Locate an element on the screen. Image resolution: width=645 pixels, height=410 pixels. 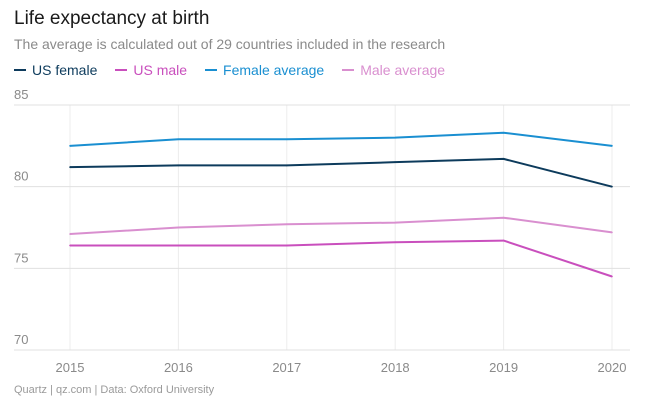
legend-label: Male average is located at coordinates (403, 70).